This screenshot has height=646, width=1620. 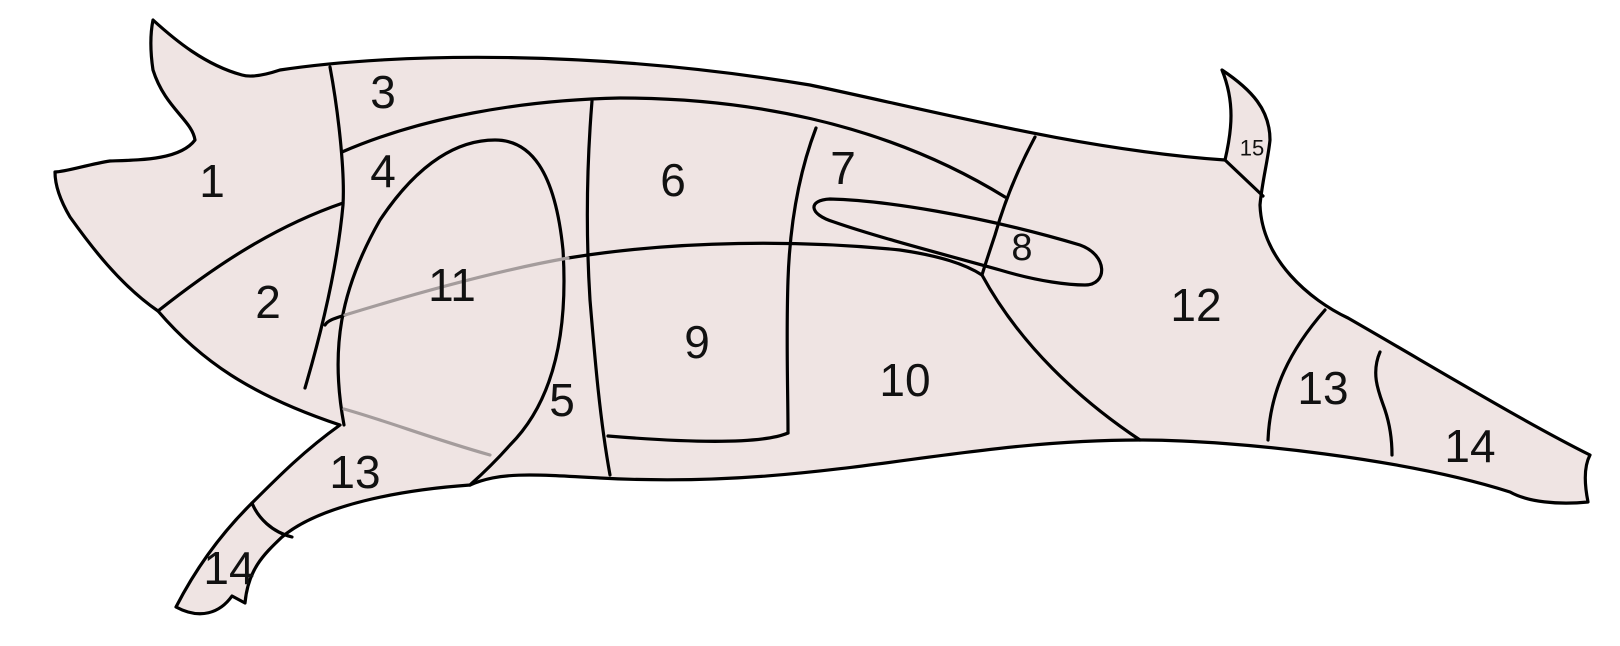 What do you see at coordinates (1061, 288) in the screenshot?
I see `divider-ham-front` at bounding box center [1061, 288].